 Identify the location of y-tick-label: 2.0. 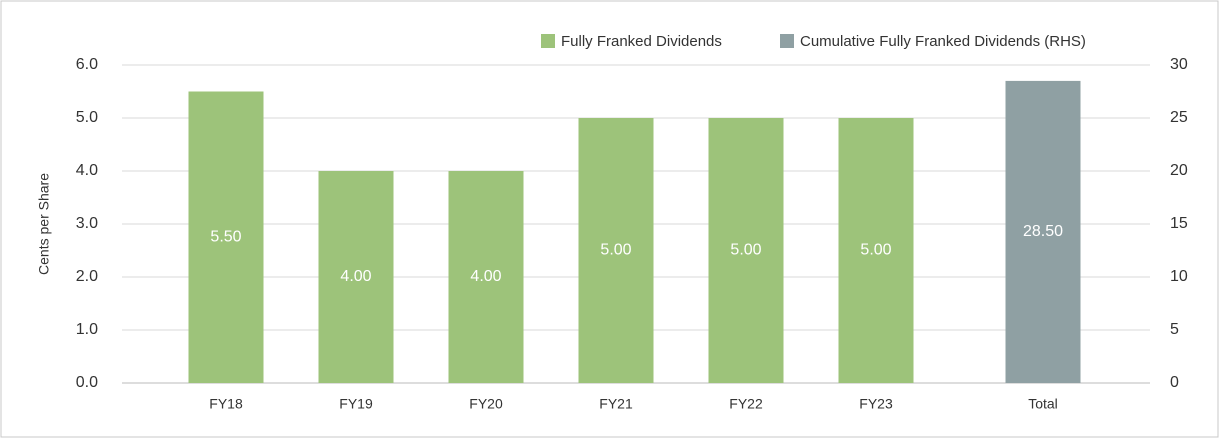
(87, 276).